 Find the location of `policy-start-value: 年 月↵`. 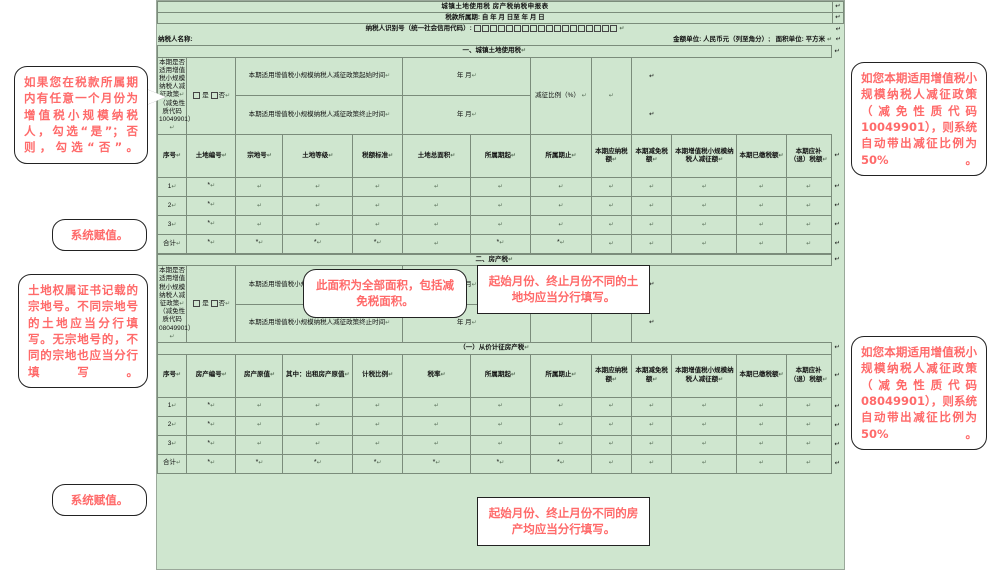

policy-start-value: 年 月↵ is located at coordinates (467, 76).